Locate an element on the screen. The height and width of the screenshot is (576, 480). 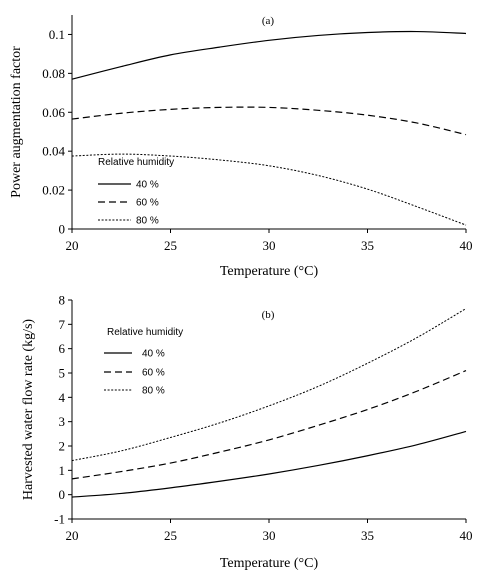
y-tick-label: 6 is located at coordinates (62, 348).